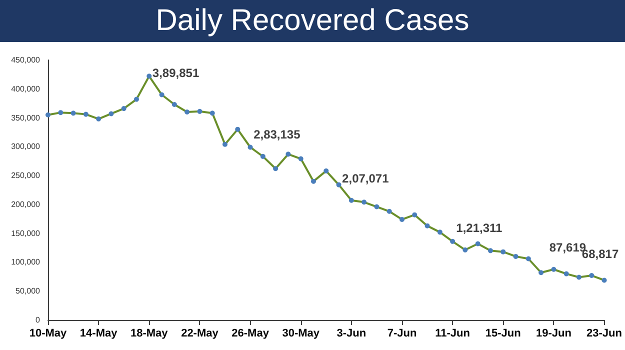 Image resolution: width=625 pixels, height=350 pixels. What do you see at coordinates (26, 233) in the screenshot?
I see `y-tick-label: 150,000` at bounding box center [26, 233].